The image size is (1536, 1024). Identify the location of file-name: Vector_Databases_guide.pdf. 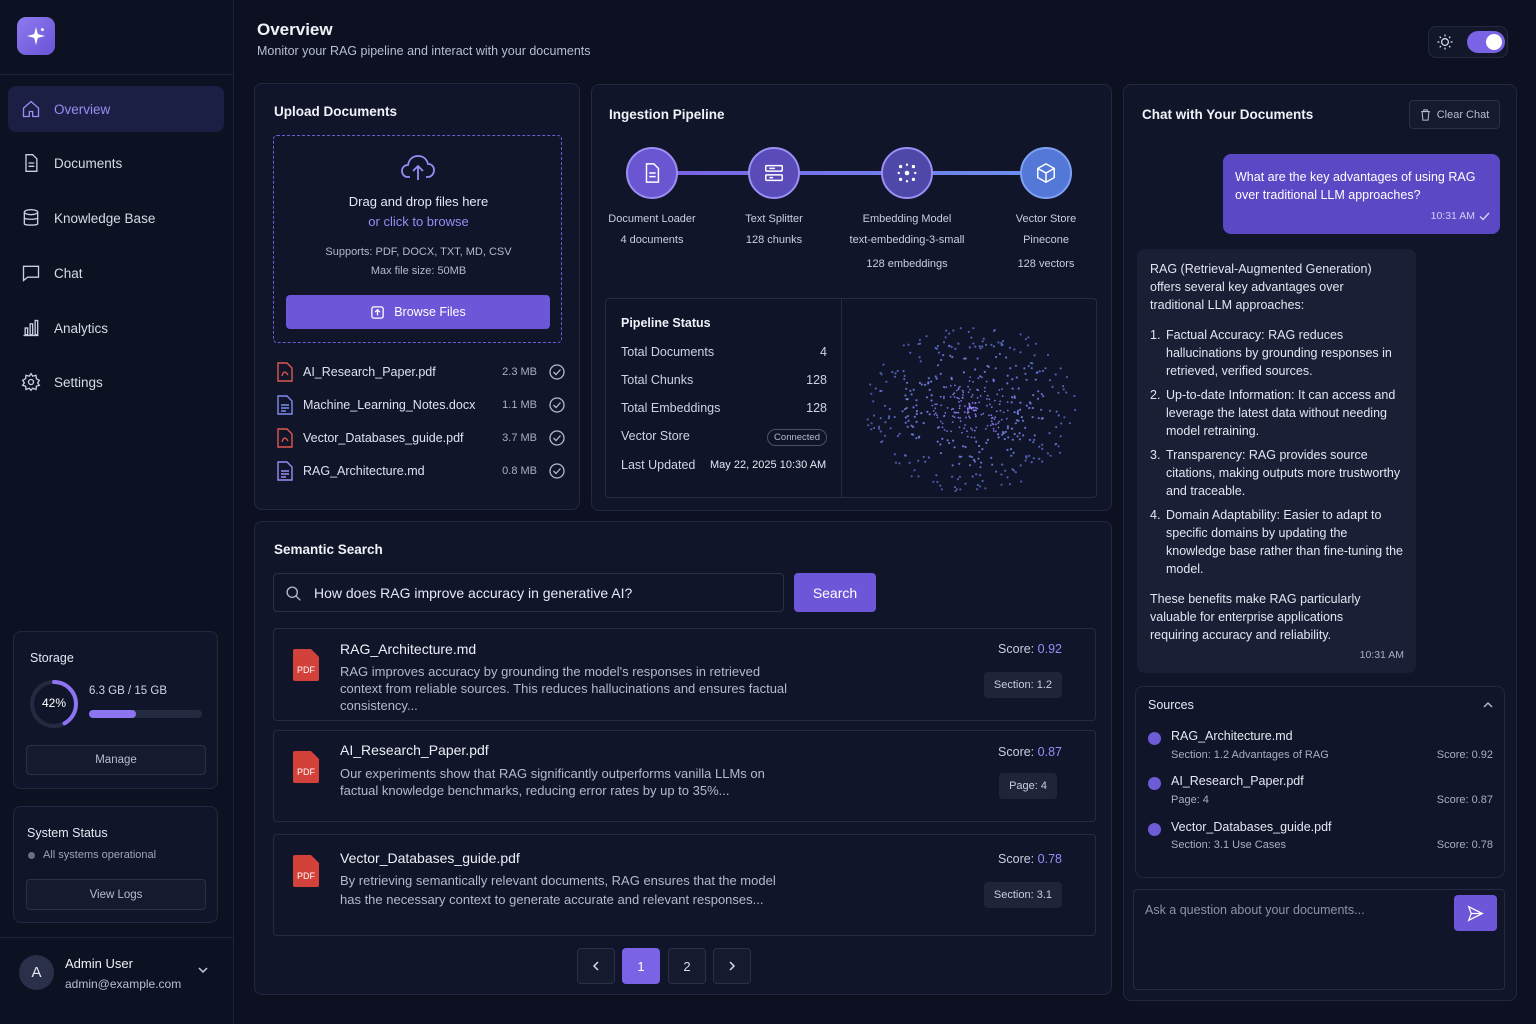
(383, 438).